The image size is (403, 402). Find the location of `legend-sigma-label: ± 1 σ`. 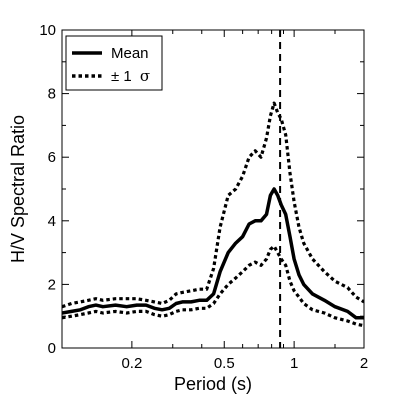

legend-sigma-label: ± 1 σ is located at coordinates (130, 76).